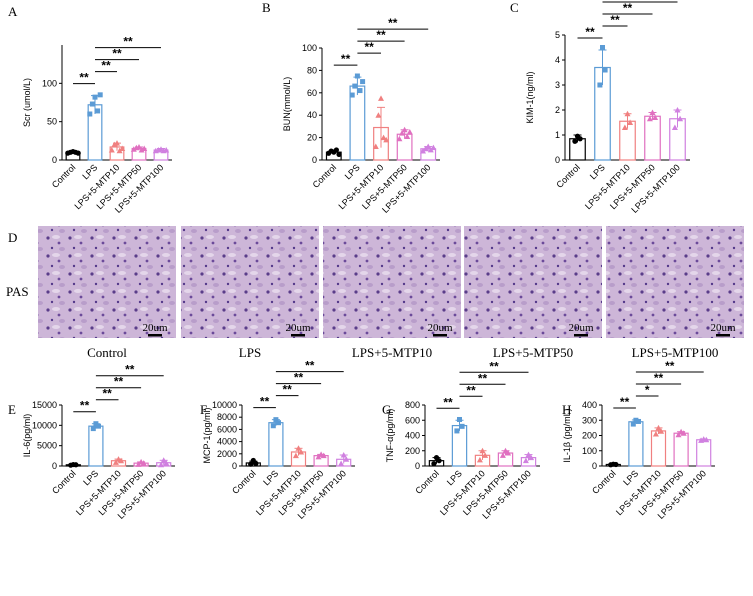  I want to click on panel-label: G, so click(386, 409).